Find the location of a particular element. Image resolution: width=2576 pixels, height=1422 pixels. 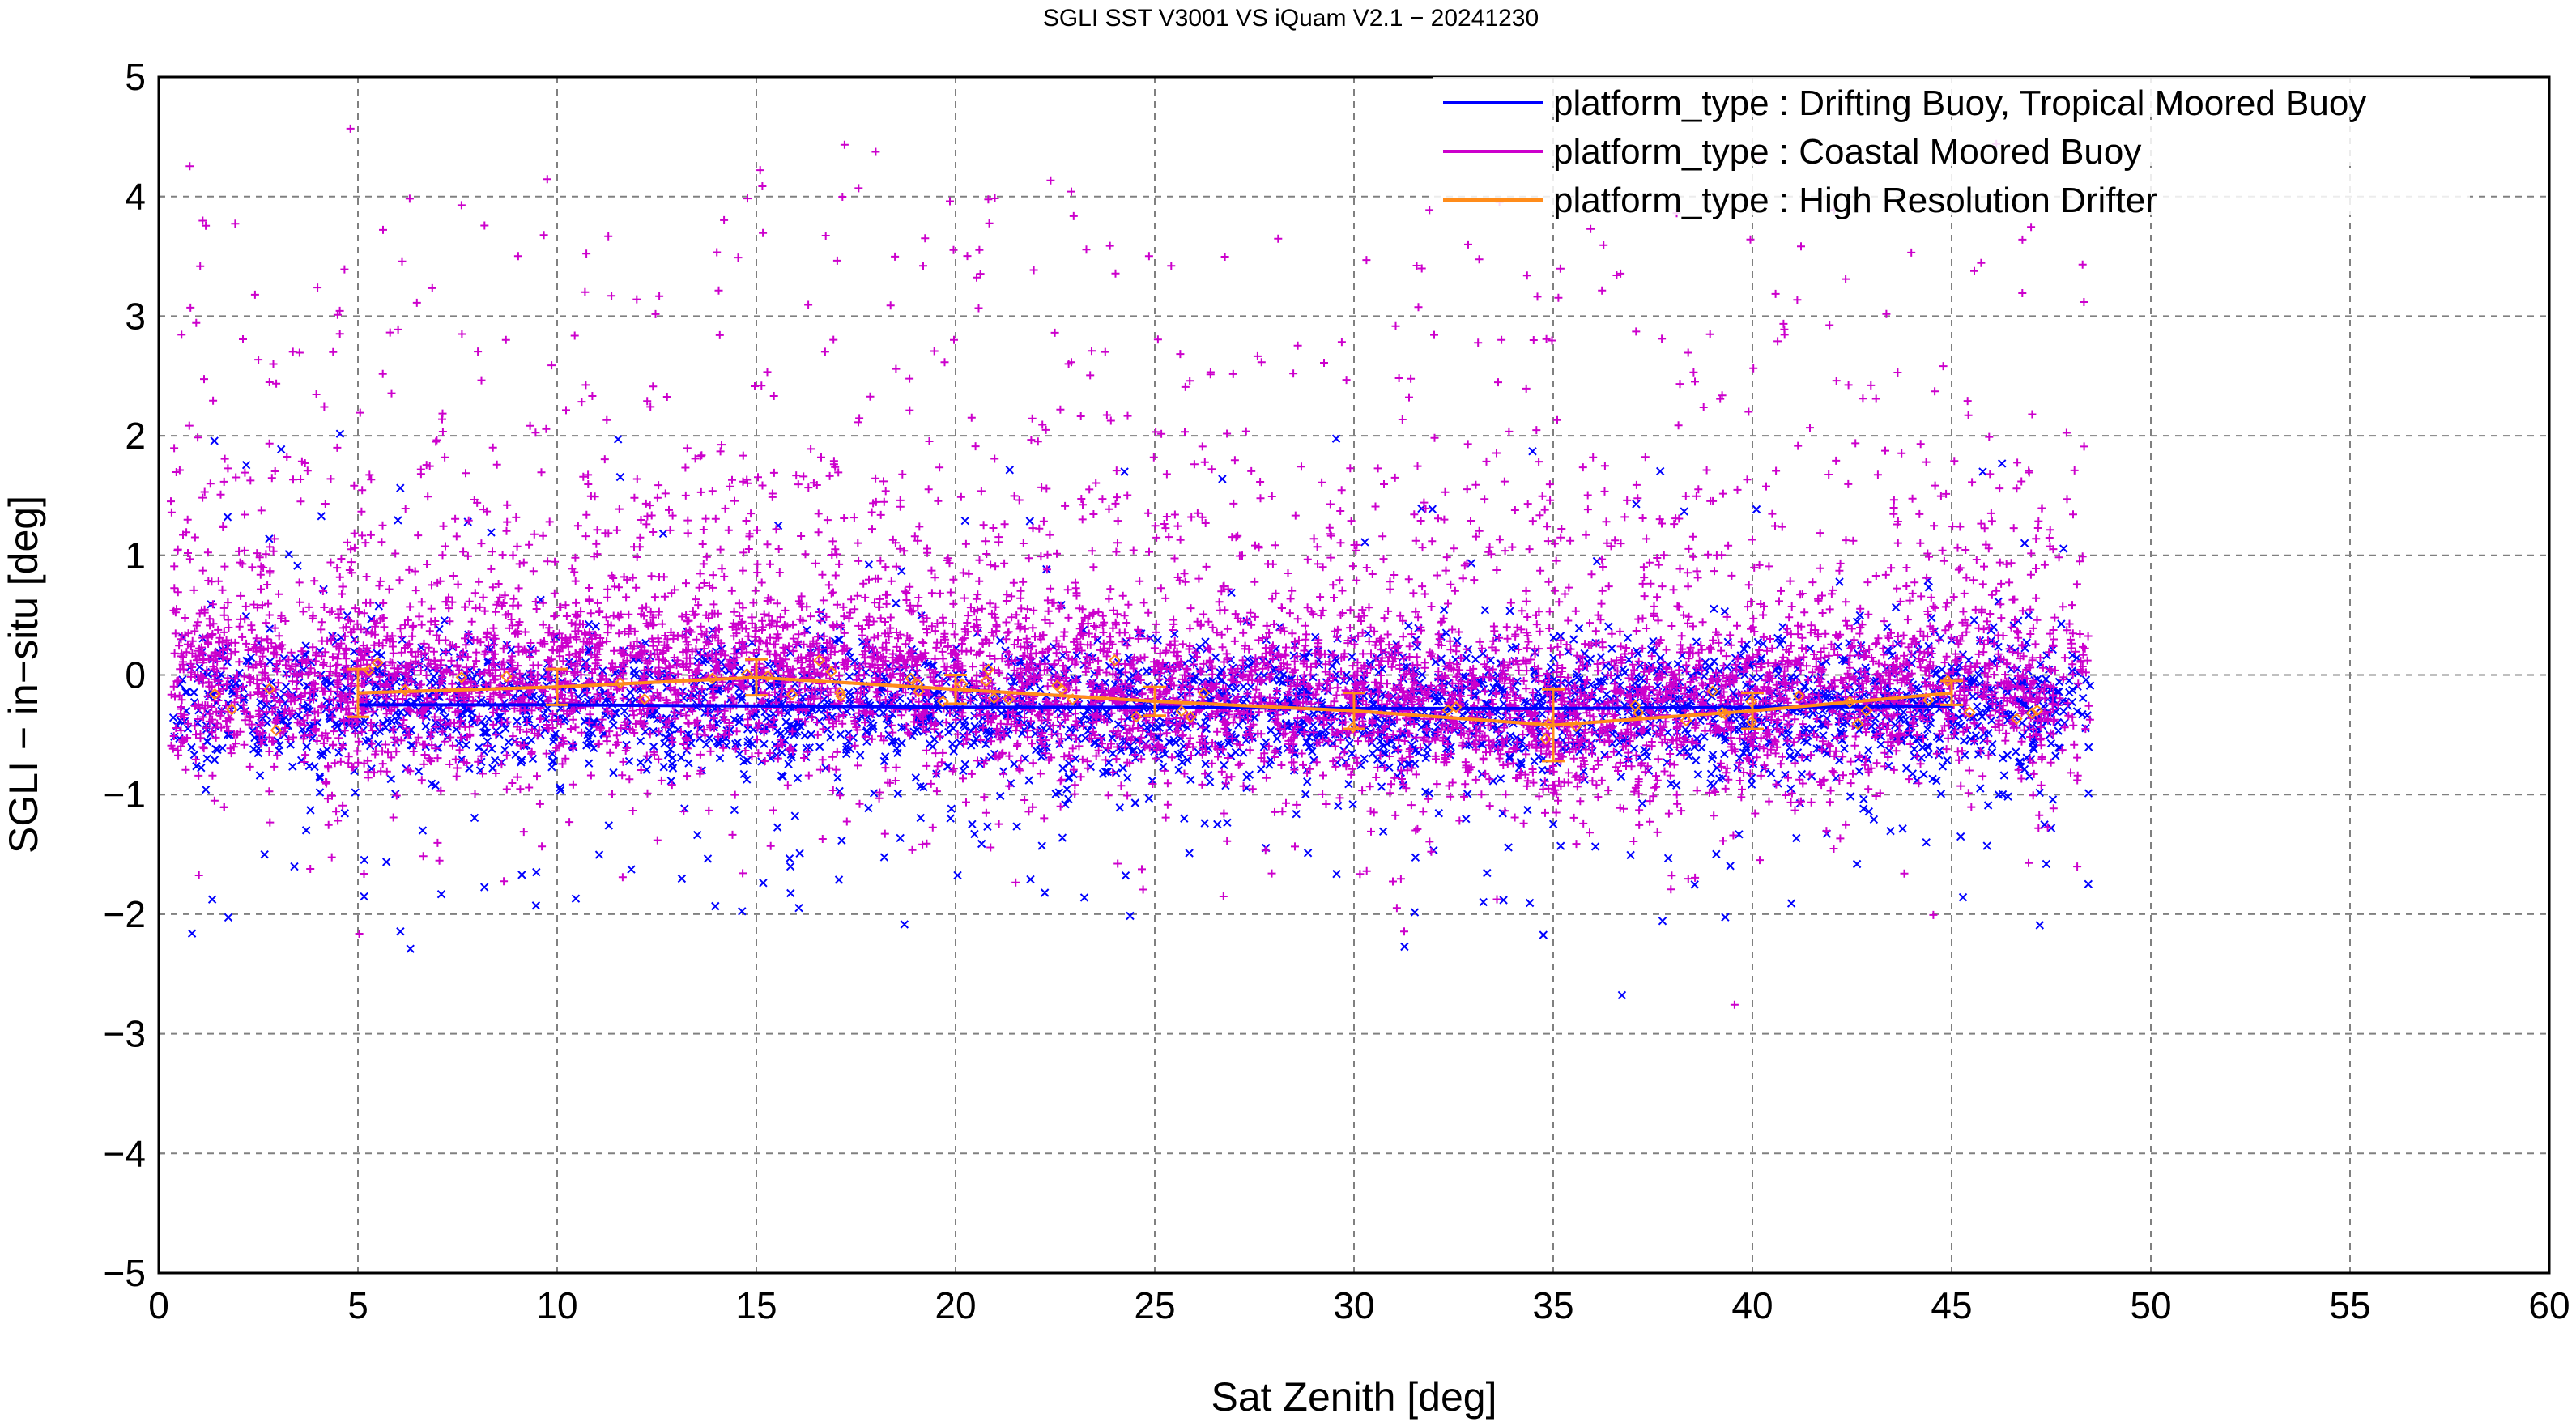

y-tick-label: −2 is located at coordinates (125, 914).